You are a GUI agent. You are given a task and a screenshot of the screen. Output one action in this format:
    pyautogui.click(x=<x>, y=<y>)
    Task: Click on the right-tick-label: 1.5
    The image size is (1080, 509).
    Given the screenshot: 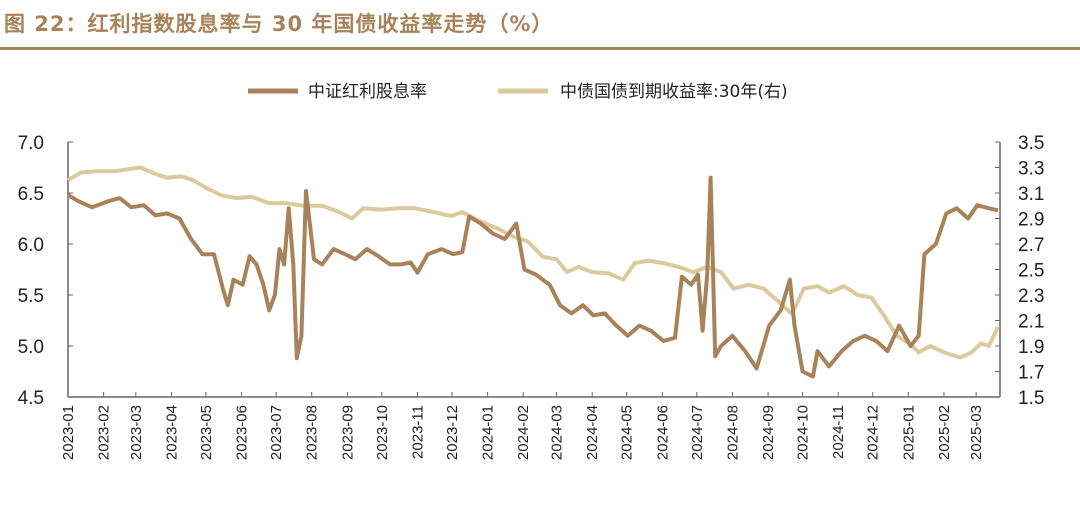 What is the action you would take?
    pyautogui.click(x=1031, y=398)
    